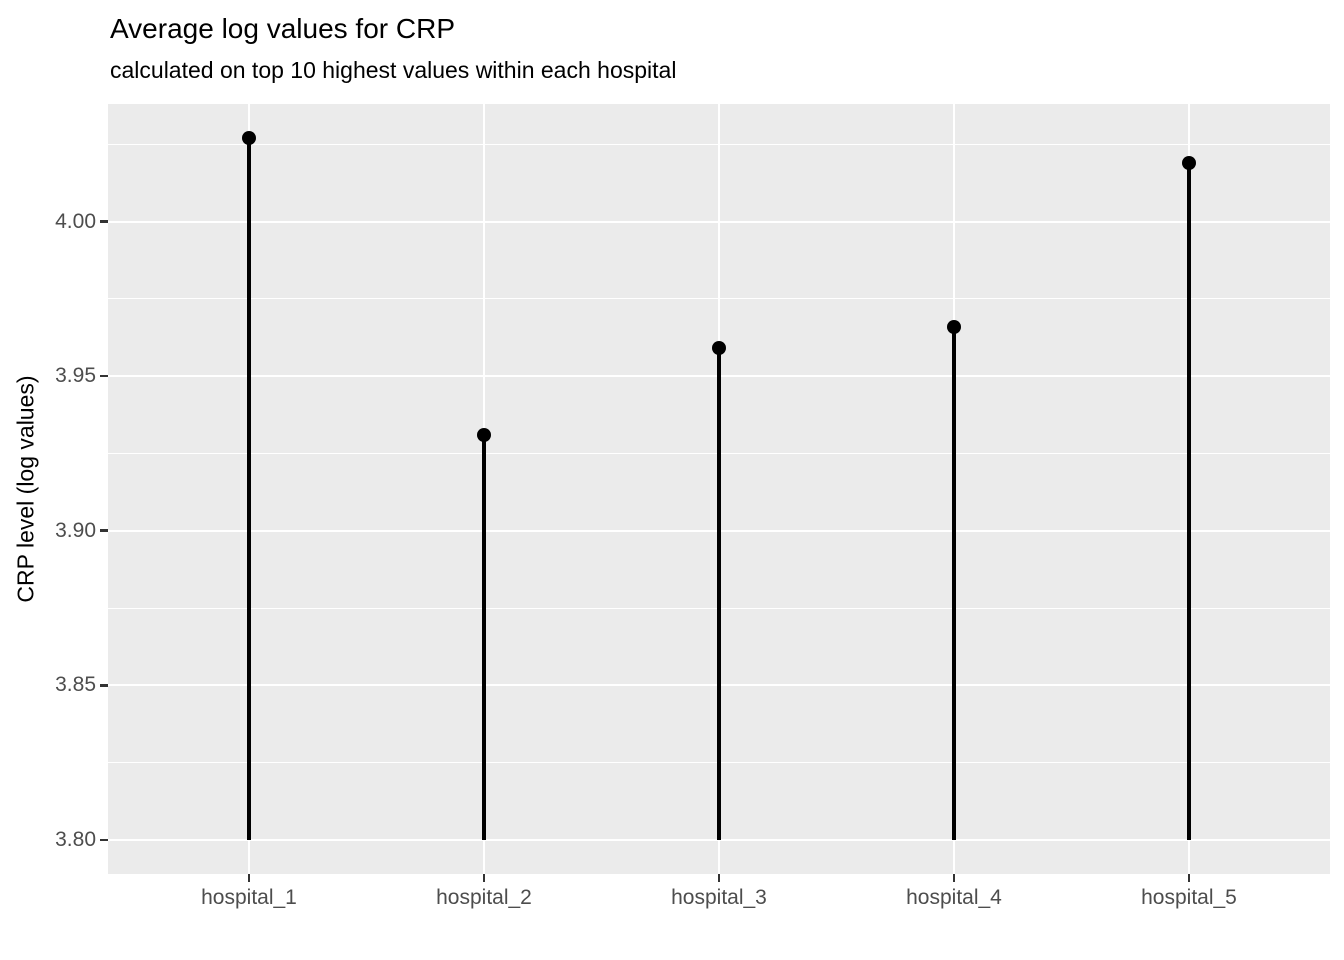  What do you see at coordinates (75, 839) in the screenshot?
I see `y-tick-label: 3.80` at bounding box center [75, 839].